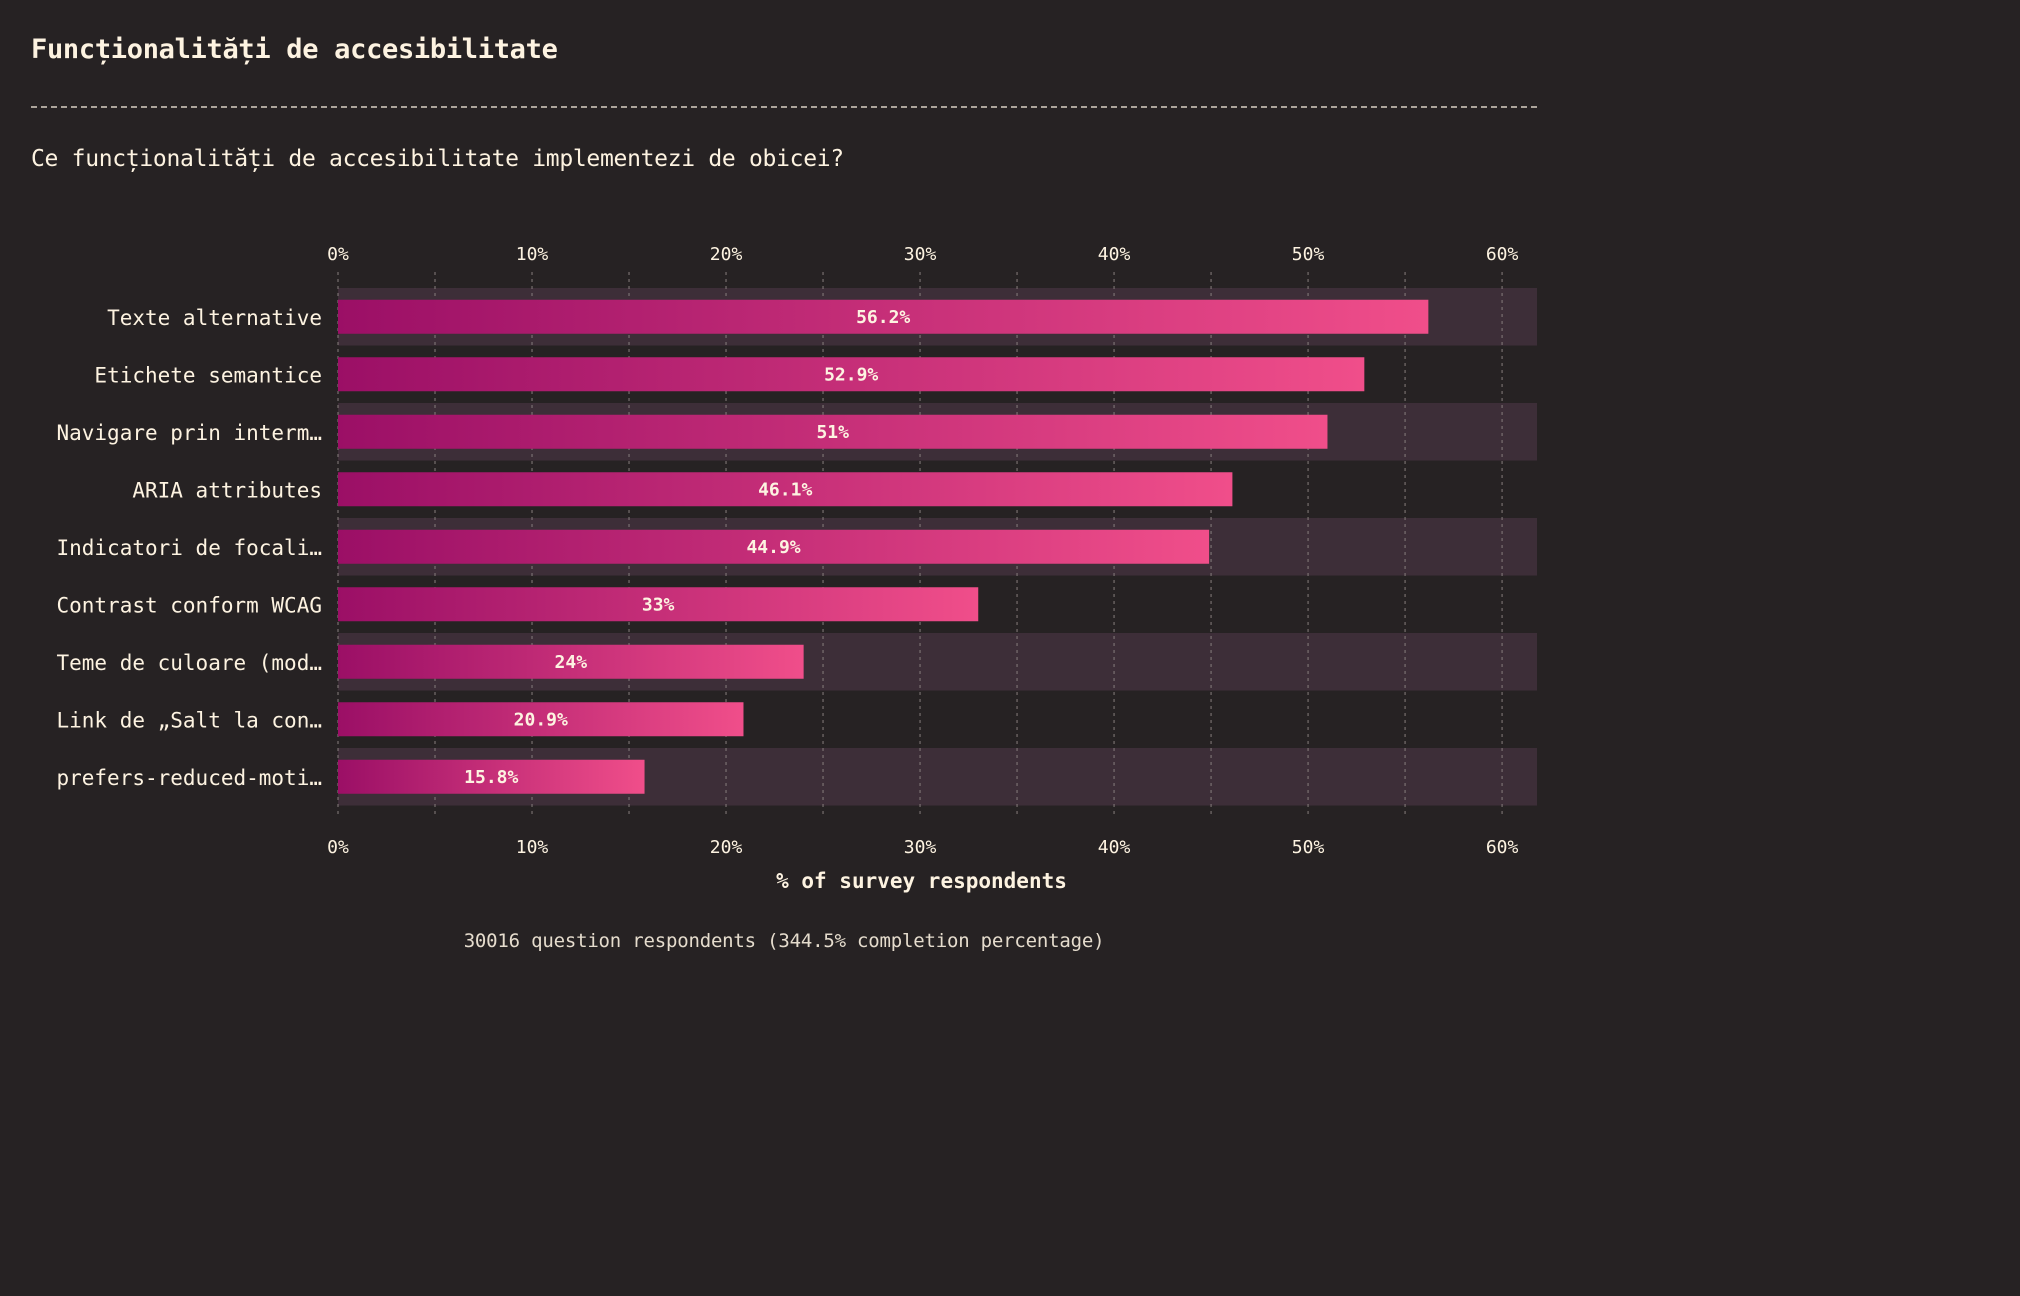 Image resolution: width=2020 pixels, height=1296 pixels. What do you see at coordinates (784, 107) in the screenshot?
I see `title-divider` at bounding box center [784, 107].